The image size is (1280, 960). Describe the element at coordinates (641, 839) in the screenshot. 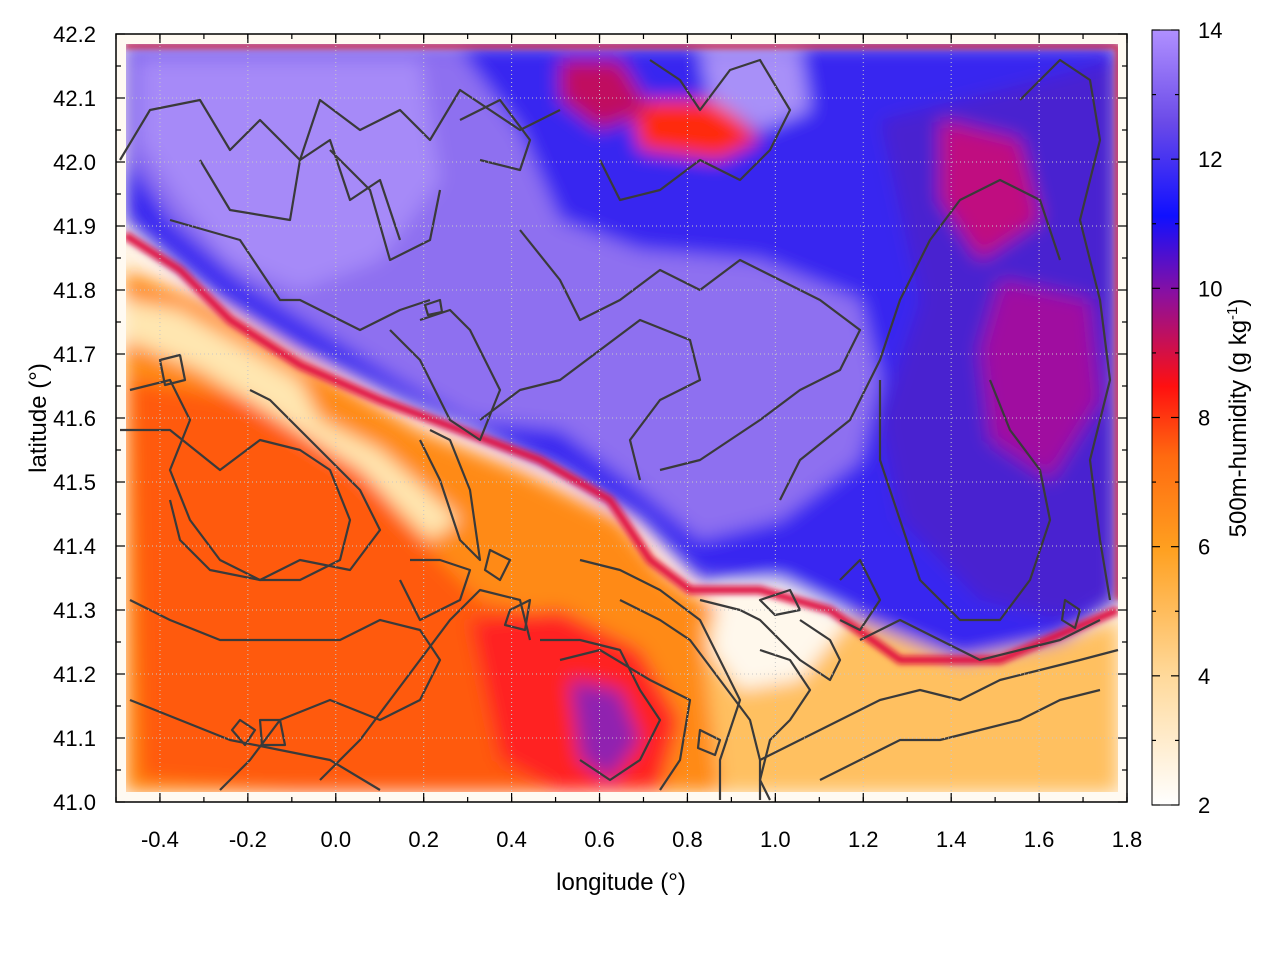

I see `x-tick-labels: -0.4 -0.2 0.0 0.2 0.4 0.6 0.8 1.0 1.2 1.4 1.6 1.8` at that location.